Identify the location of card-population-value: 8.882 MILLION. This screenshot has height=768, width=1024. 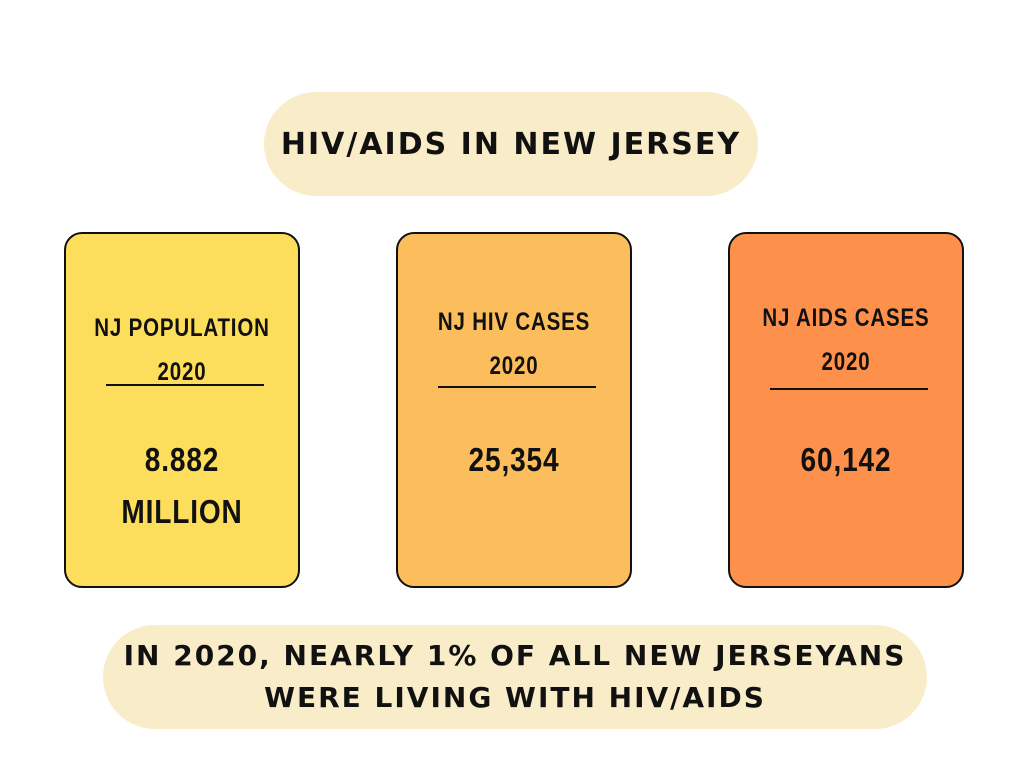
(181, 486).